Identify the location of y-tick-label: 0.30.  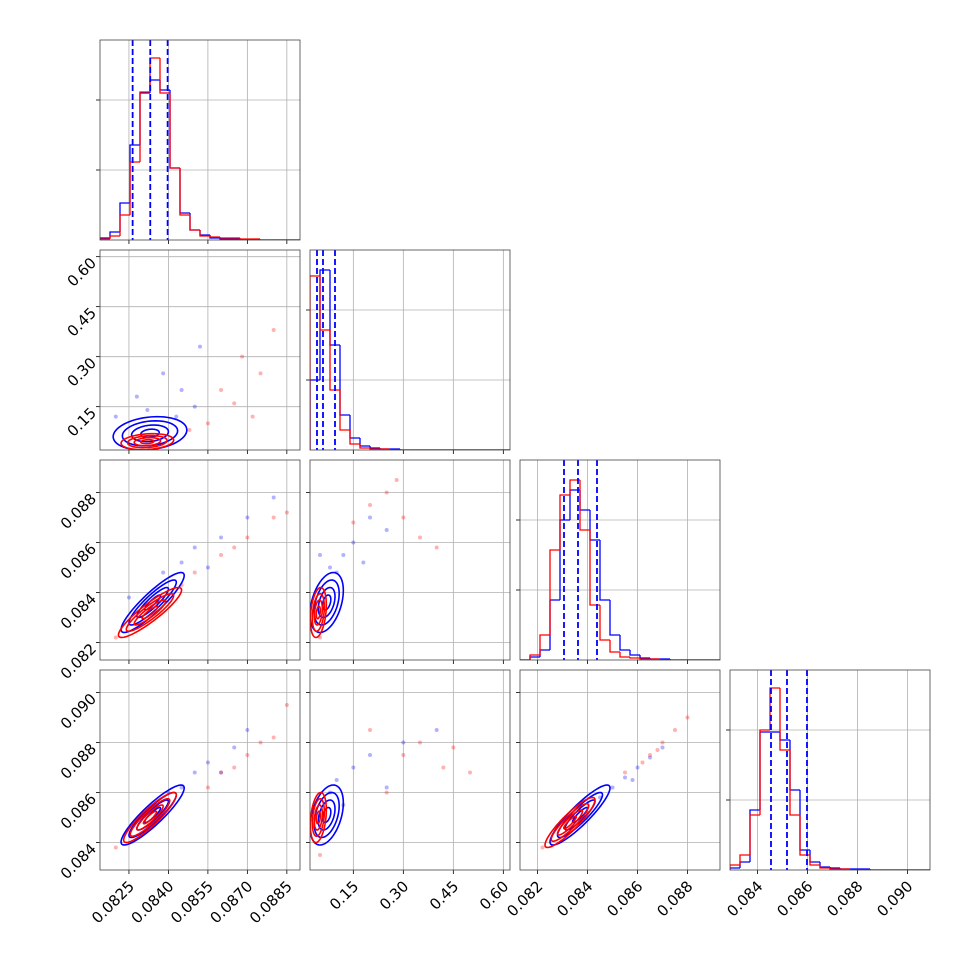
(82, 372).